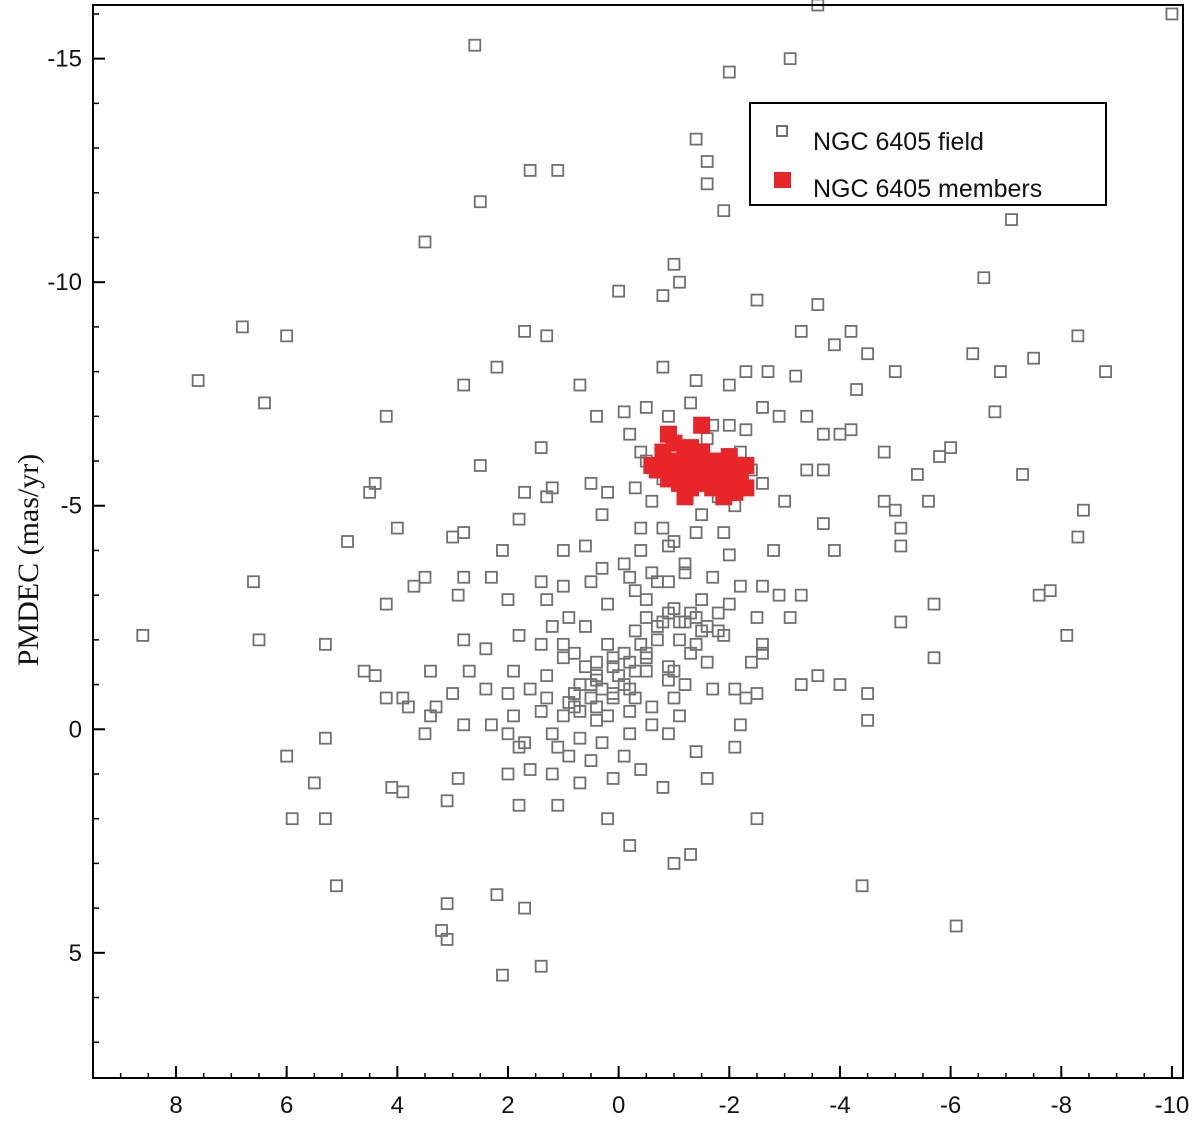 The width and height of the screenshot is (1200, 1127). Describe the element at coordinates (64, 59) in the screenshot. I see `y-tick-label: -15` at that location.